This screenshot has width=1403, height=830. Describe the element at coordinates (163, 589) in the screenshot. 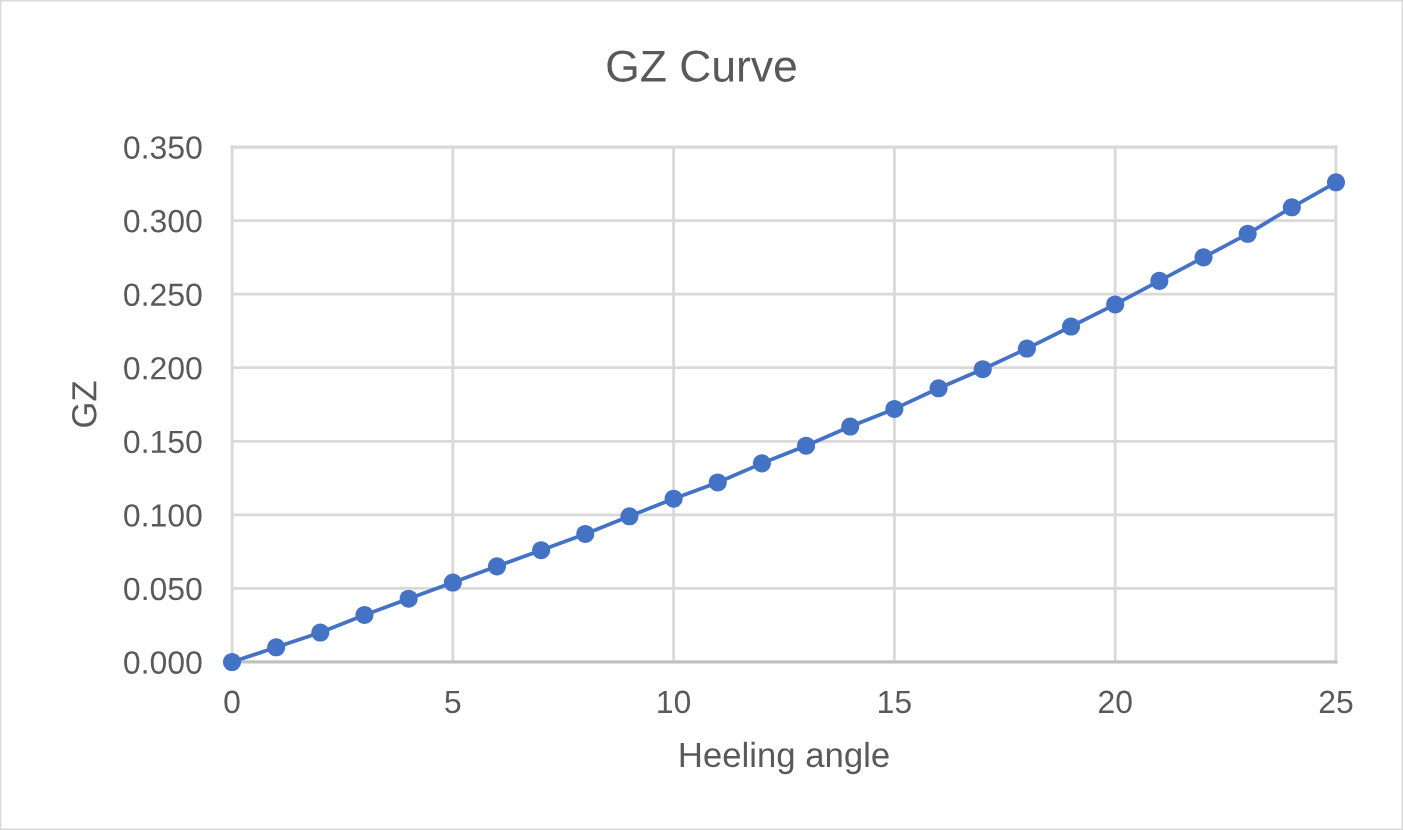

I see `y-tick-label: 0.050` at that location.